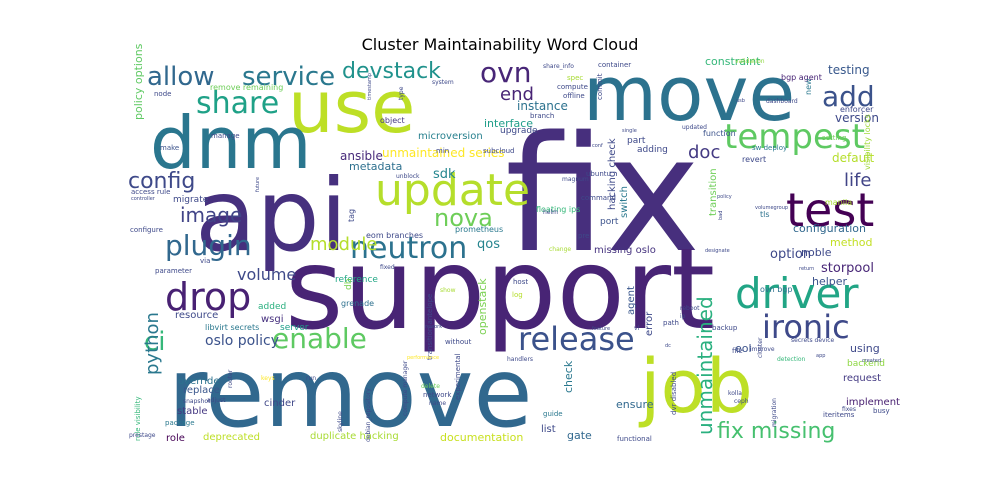 This screenshot has width=1000, height=500. Describe the element at coordinates (201, 390) in the screenshot. I see `word-replace: replace` at that location.